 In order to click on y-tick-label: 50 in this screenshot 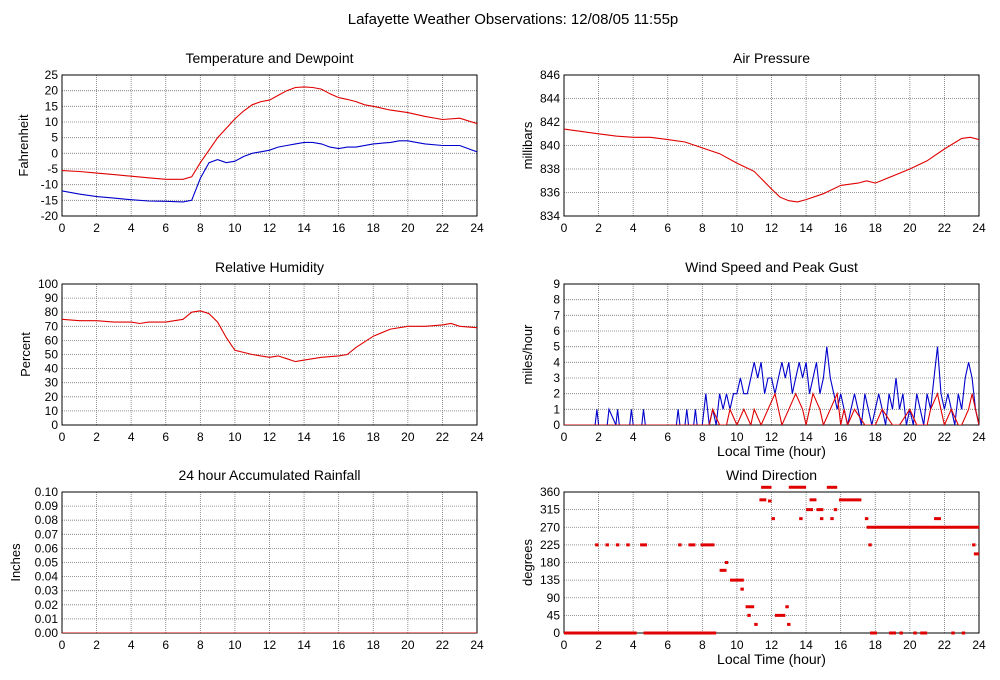, I will do `click(52, 355)`.